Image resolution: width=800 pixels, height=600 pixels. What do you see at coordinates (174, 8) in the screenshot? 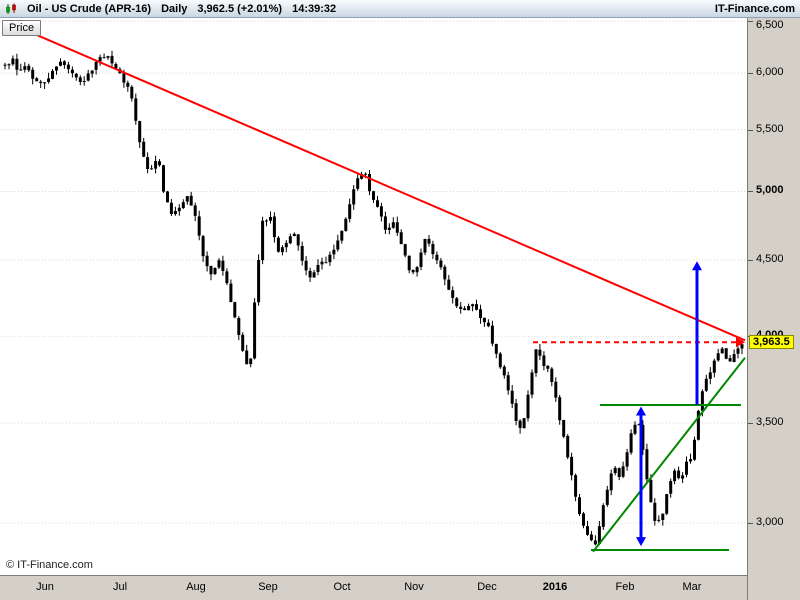
I see `timeframe-label: Daily` at bounding box center [174, 8].